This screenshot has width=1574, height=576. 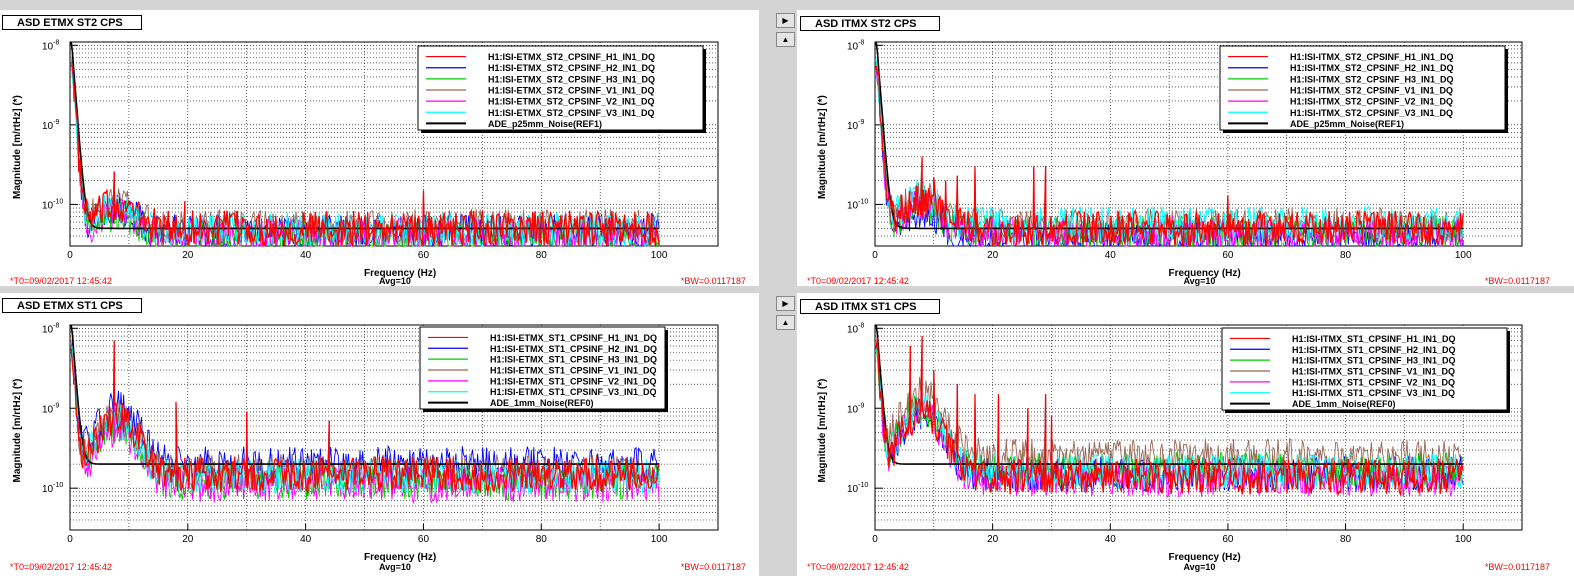 What do you see at coordinates (1373, 372) in the screenshot?
I see `legend-entry: H1:ISI-ITMX_ST1_CPSINF_V1_IN1_DQ` at bounding box center [1373, 372].